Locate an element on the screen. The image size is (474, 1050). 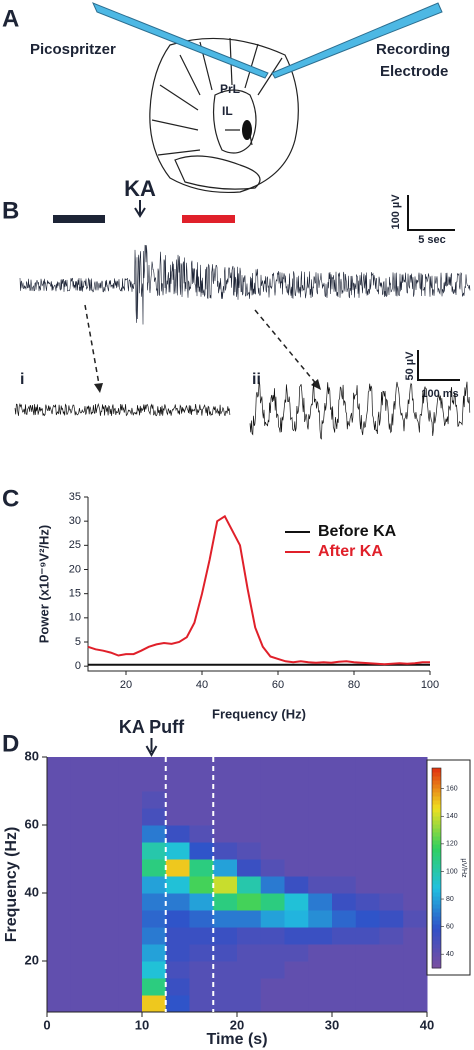
annotation-arrow is located at coordinates (151, 748).